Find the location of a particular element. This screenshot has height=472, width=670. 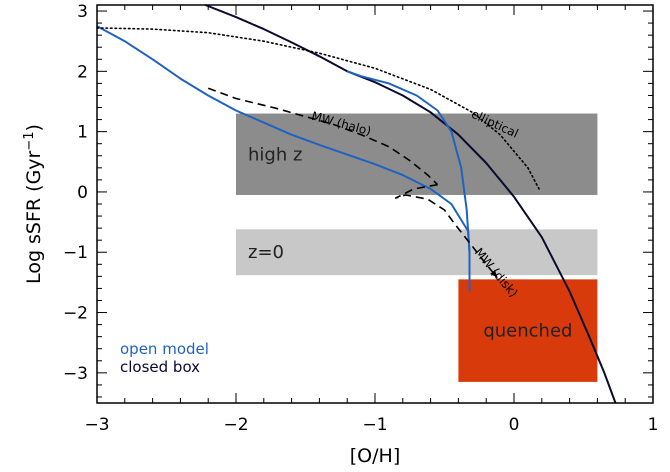

y-axis-label-exponent: −1 is located at coordinates (29, 140).